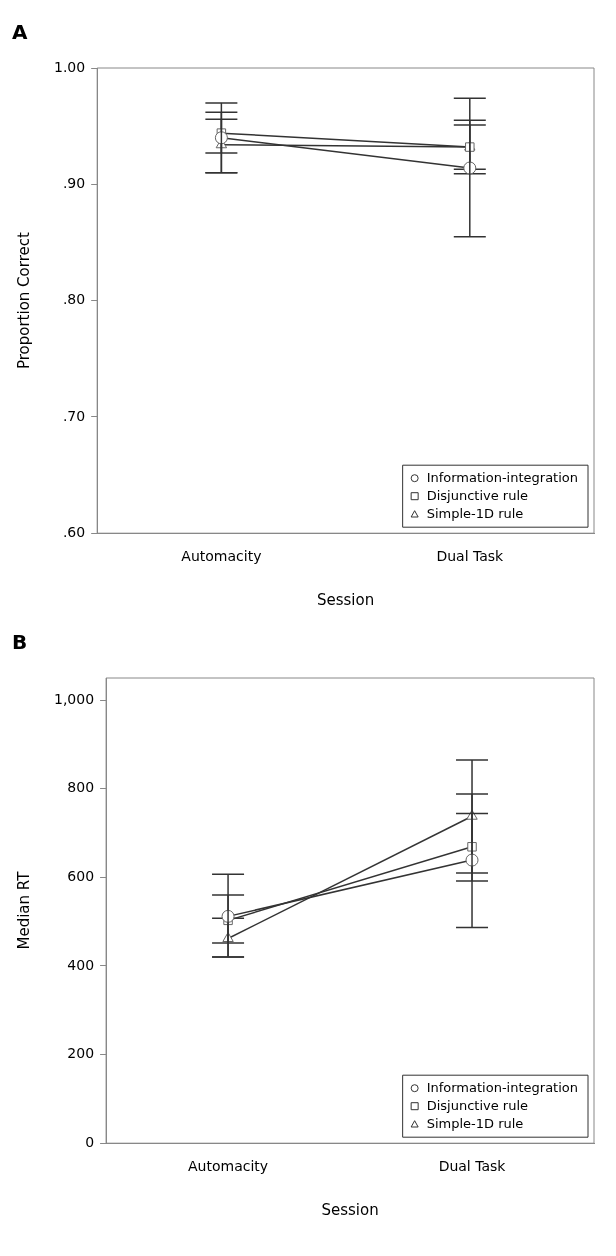 The height and width of the screenshot is (1256, 616). I want to click on y-tick-label: 1.00, so click(70, 66).